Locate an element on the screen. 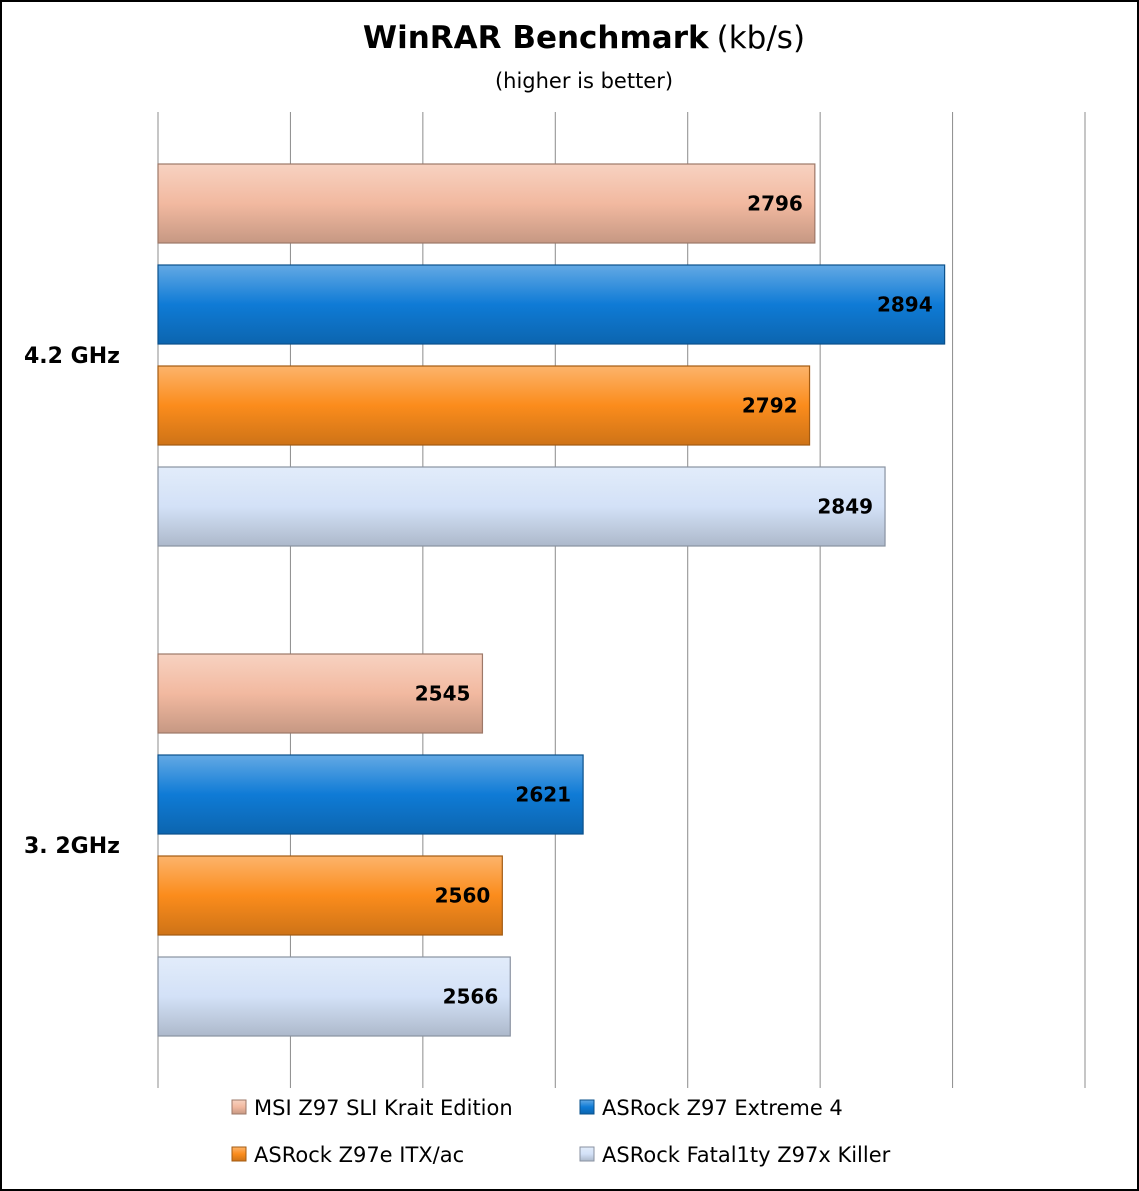 The width and height of the screenshot is (1139, 1191). bar-asrock-fatal1ty-z97x-killer-3-2ghz is located at coordinates (334, 996).